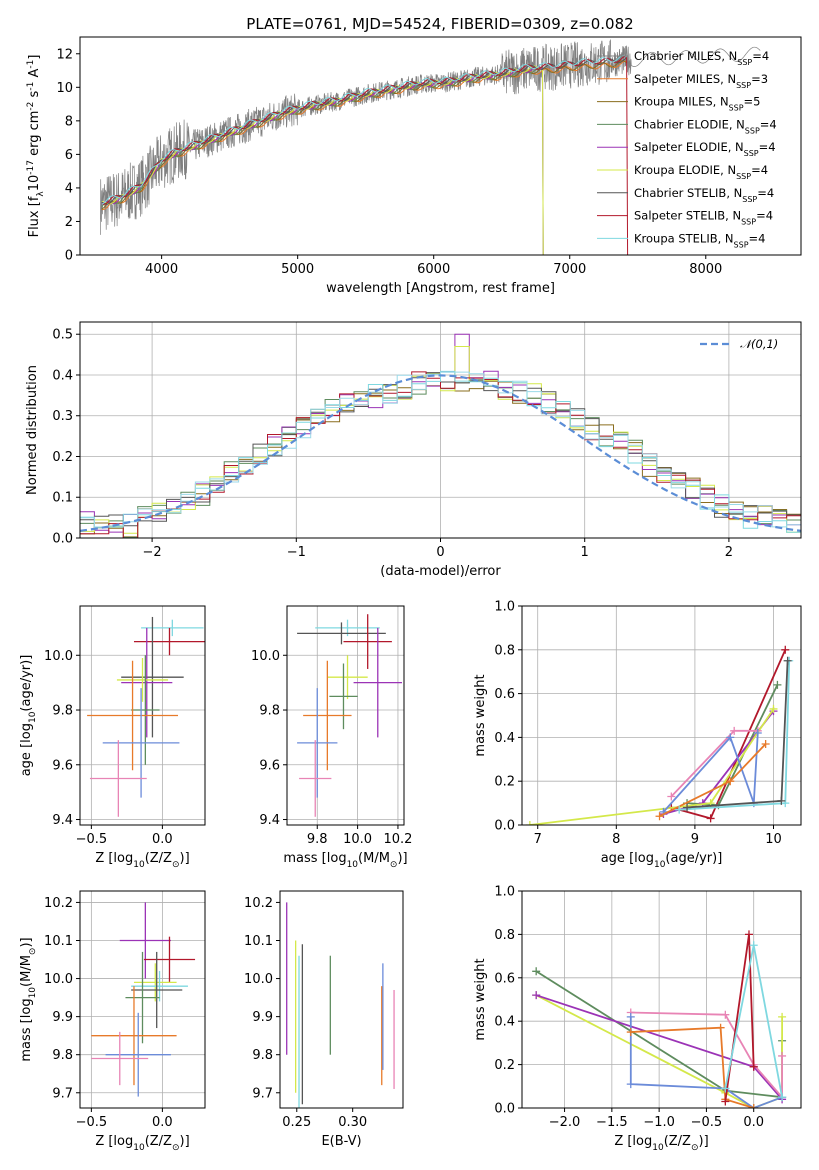 This screenshot has height=1170, width=819. What do you see at coordinates (296, 1122) in the screenshot?
I see `x-tick-label: 0.25` at bounding box center [296, 1122].